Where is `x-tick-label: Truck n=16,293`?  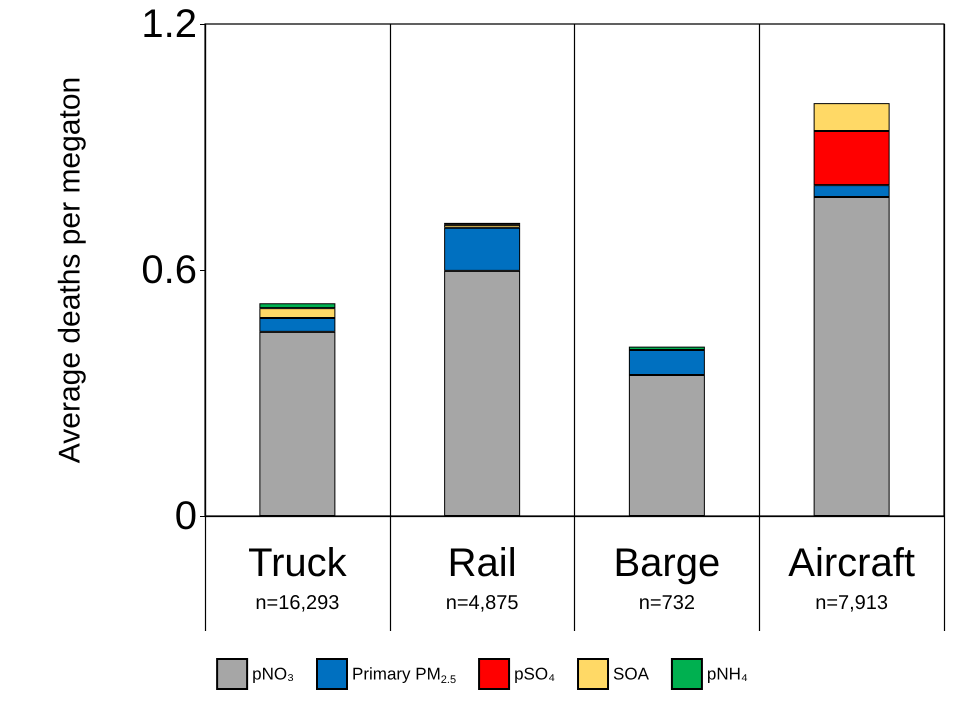
x-tick-label: Truck n=16,293 is located at coordinates (298, 577).